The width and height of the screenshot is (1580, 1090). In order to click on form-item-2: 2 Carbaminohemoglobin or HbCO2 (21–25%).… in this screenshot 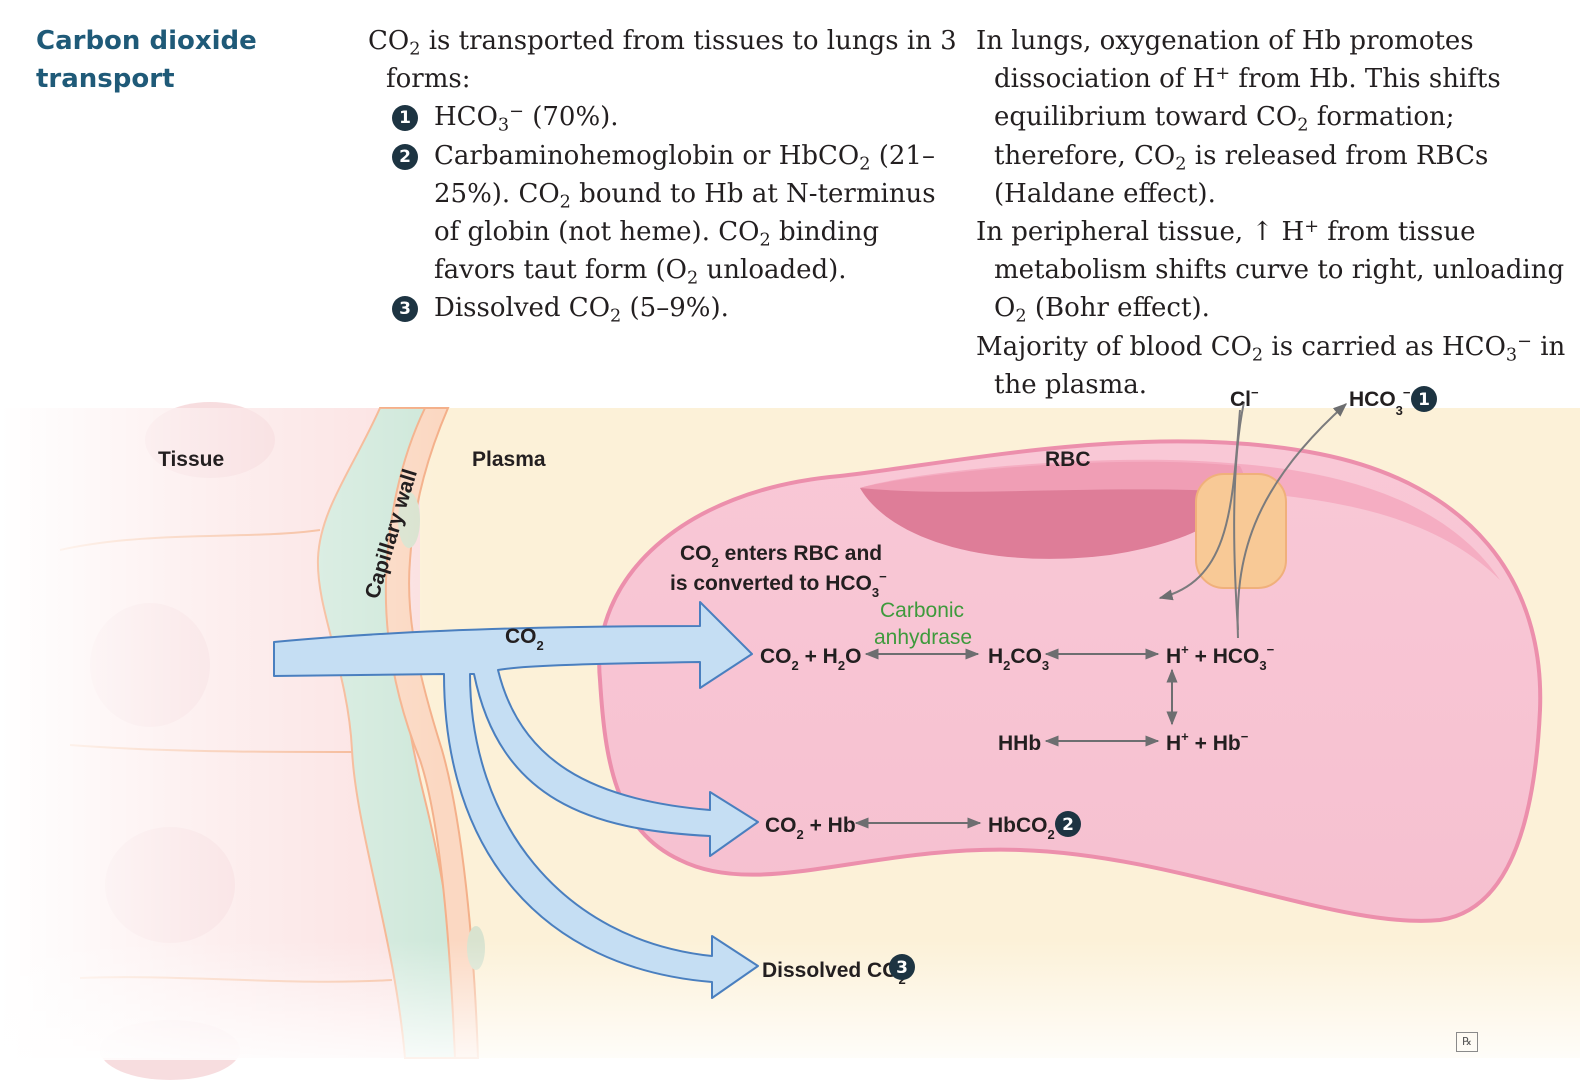, I will do `click(668, 213)`.